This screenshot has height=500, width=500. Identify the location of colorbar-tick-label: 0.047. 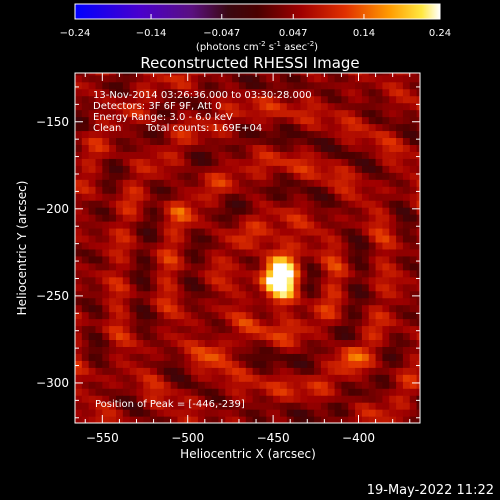
(293, 33).